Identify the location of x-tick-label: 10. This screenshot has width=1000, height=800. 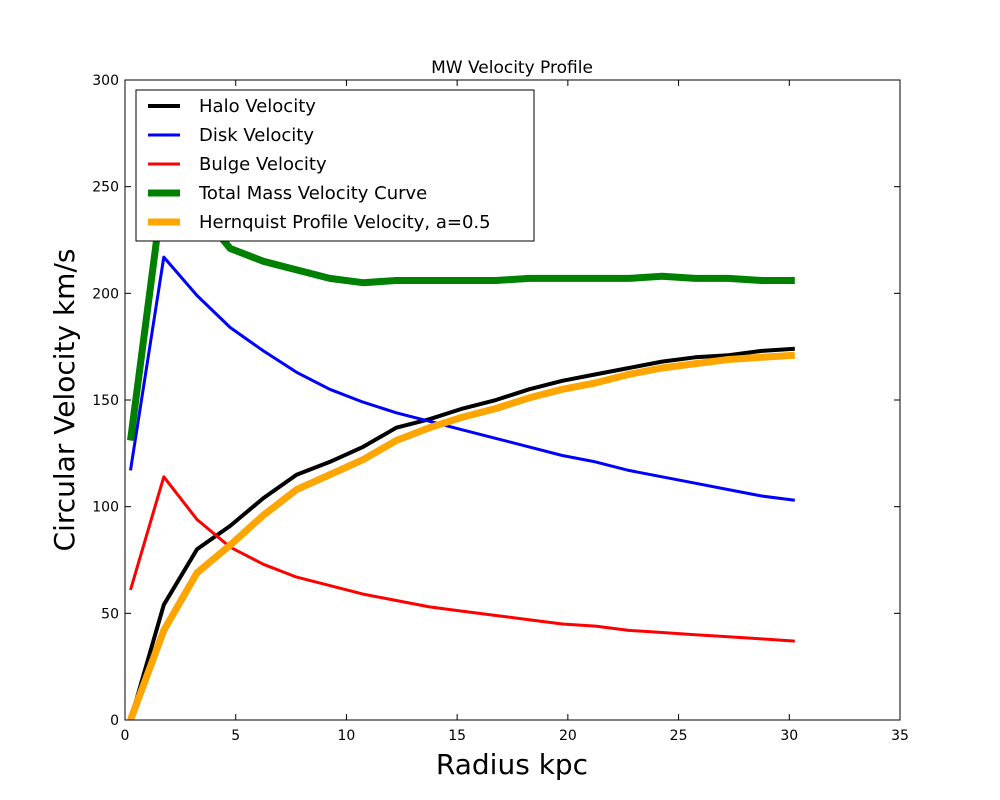
(347, 736).